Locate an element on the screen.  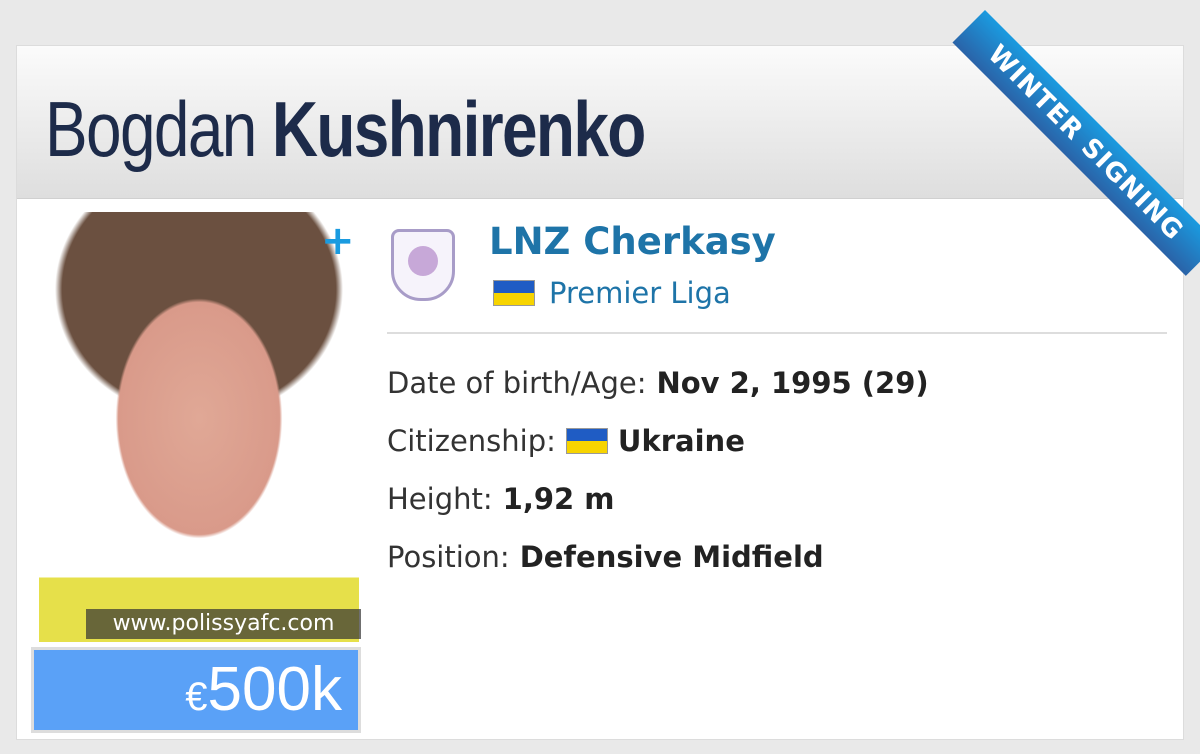
add-icon: + is located at coordinates (338, 241).